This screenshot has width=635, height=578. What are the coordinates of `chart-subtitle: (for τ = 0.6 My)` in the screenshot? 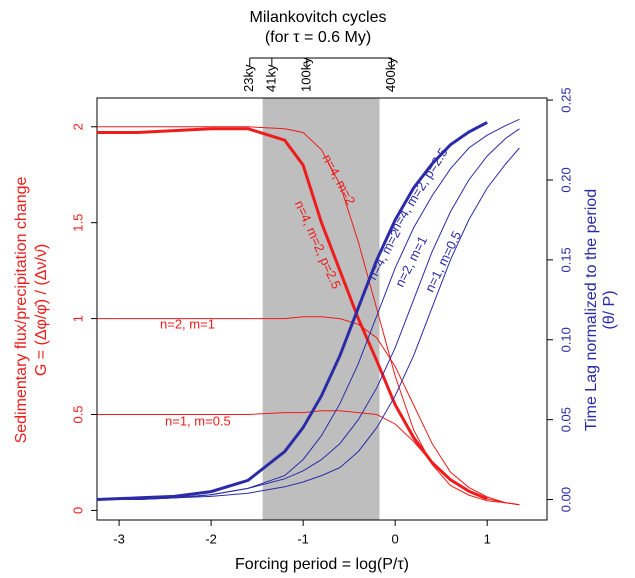 It's located at (318, 37).